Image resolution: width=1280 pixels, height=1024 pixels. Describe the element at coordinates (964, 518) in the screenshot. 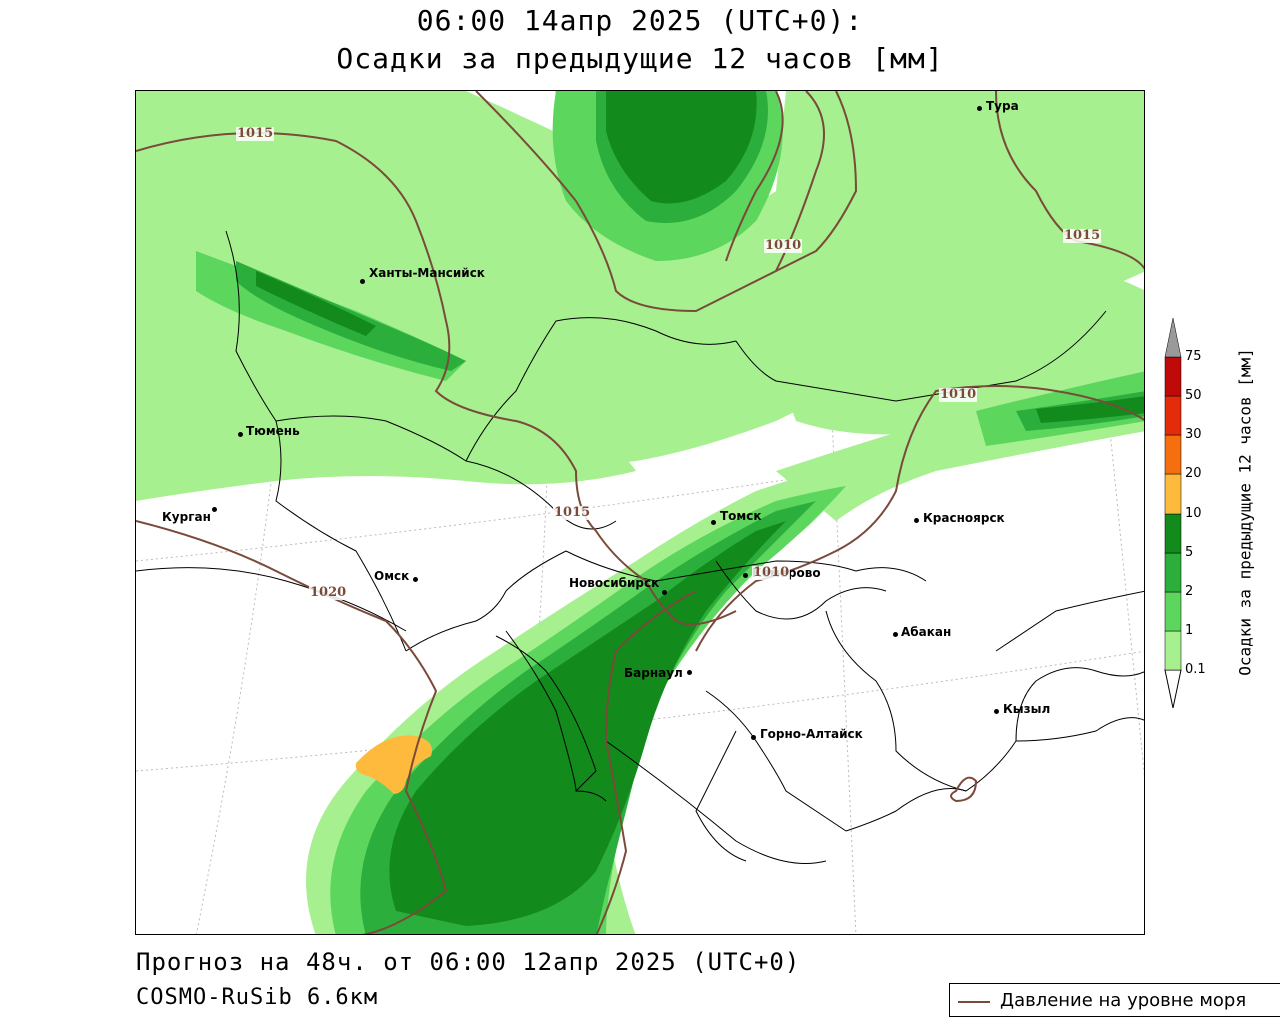

I see `city-label-krasnoyarsk: Красноярск` at that location.